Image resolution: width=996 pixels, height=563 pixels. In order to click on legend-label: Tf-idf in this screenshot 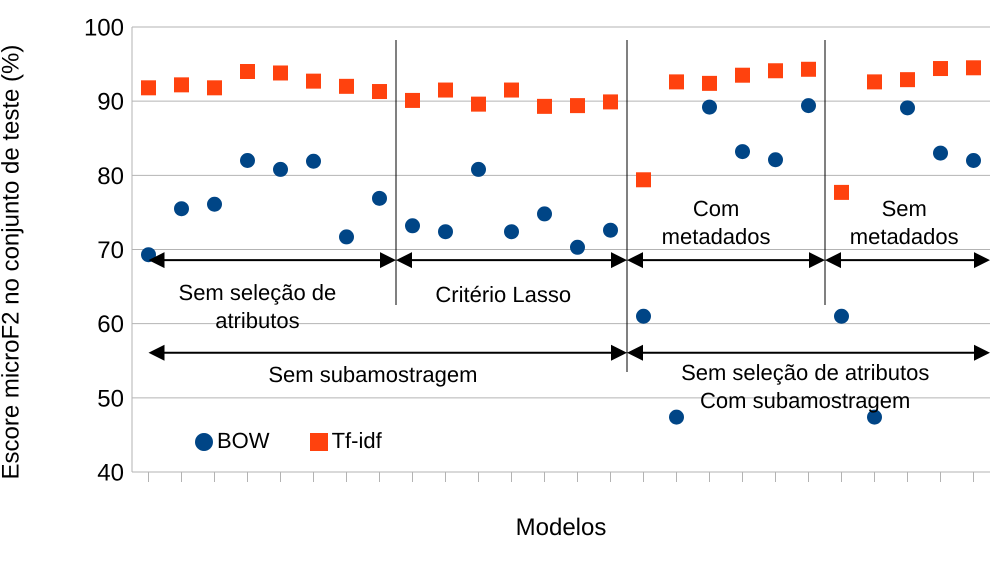, I will do `click(357, 440)`.